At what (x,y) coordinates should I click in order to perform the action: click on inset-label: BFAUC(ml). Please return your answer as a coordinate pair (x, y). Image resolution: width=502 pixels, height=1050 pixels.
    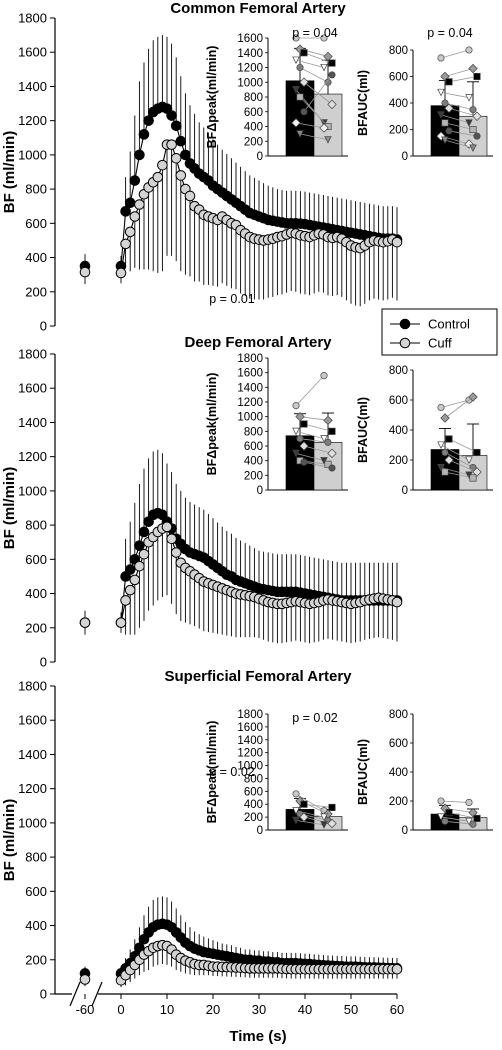
    Looking at the image, I should click on (363, 772).